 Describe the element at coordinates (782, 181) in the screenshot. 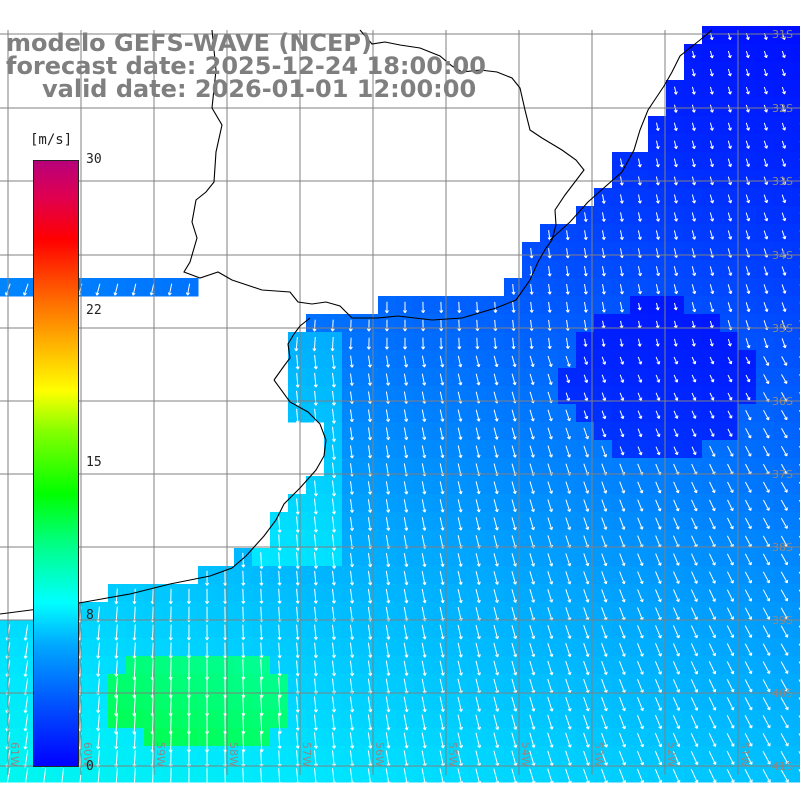

I see `lat-label: 33S` at that location.